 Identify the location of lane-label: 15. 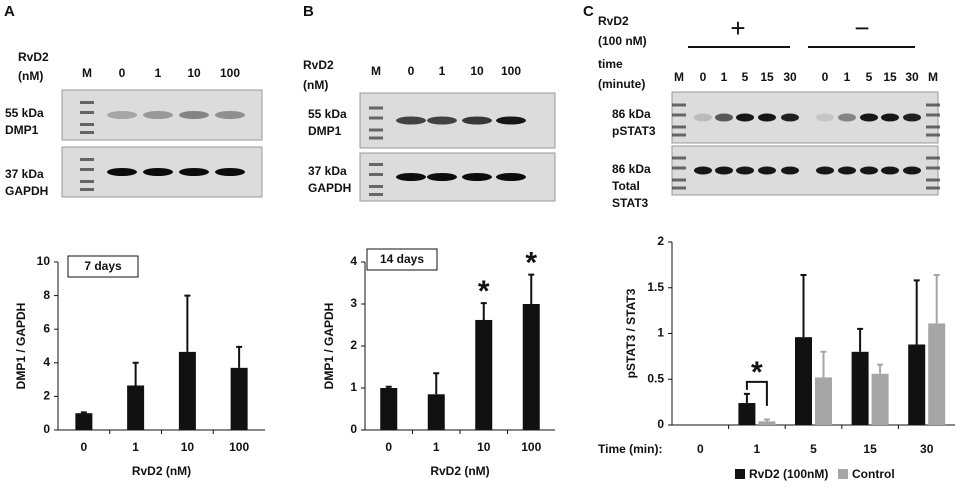
(767, 77).